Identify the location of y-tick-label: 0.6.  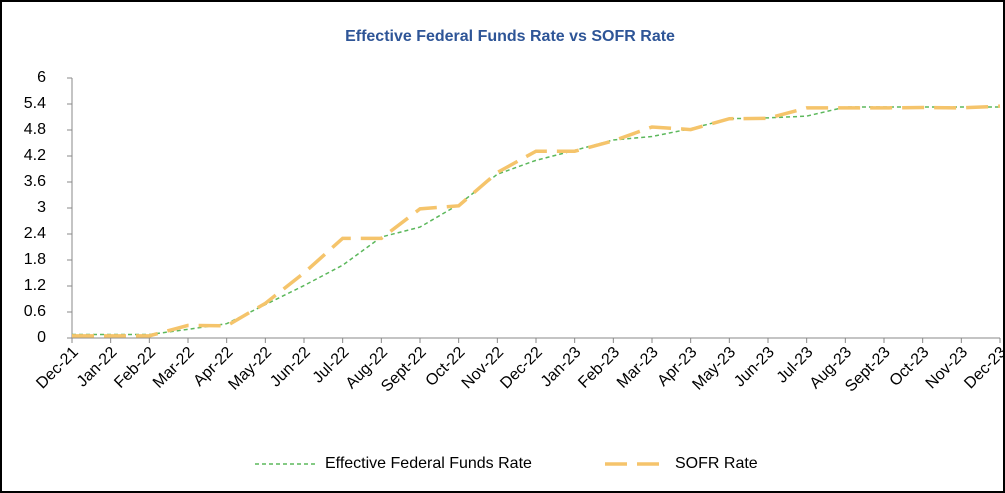
(35, 311).